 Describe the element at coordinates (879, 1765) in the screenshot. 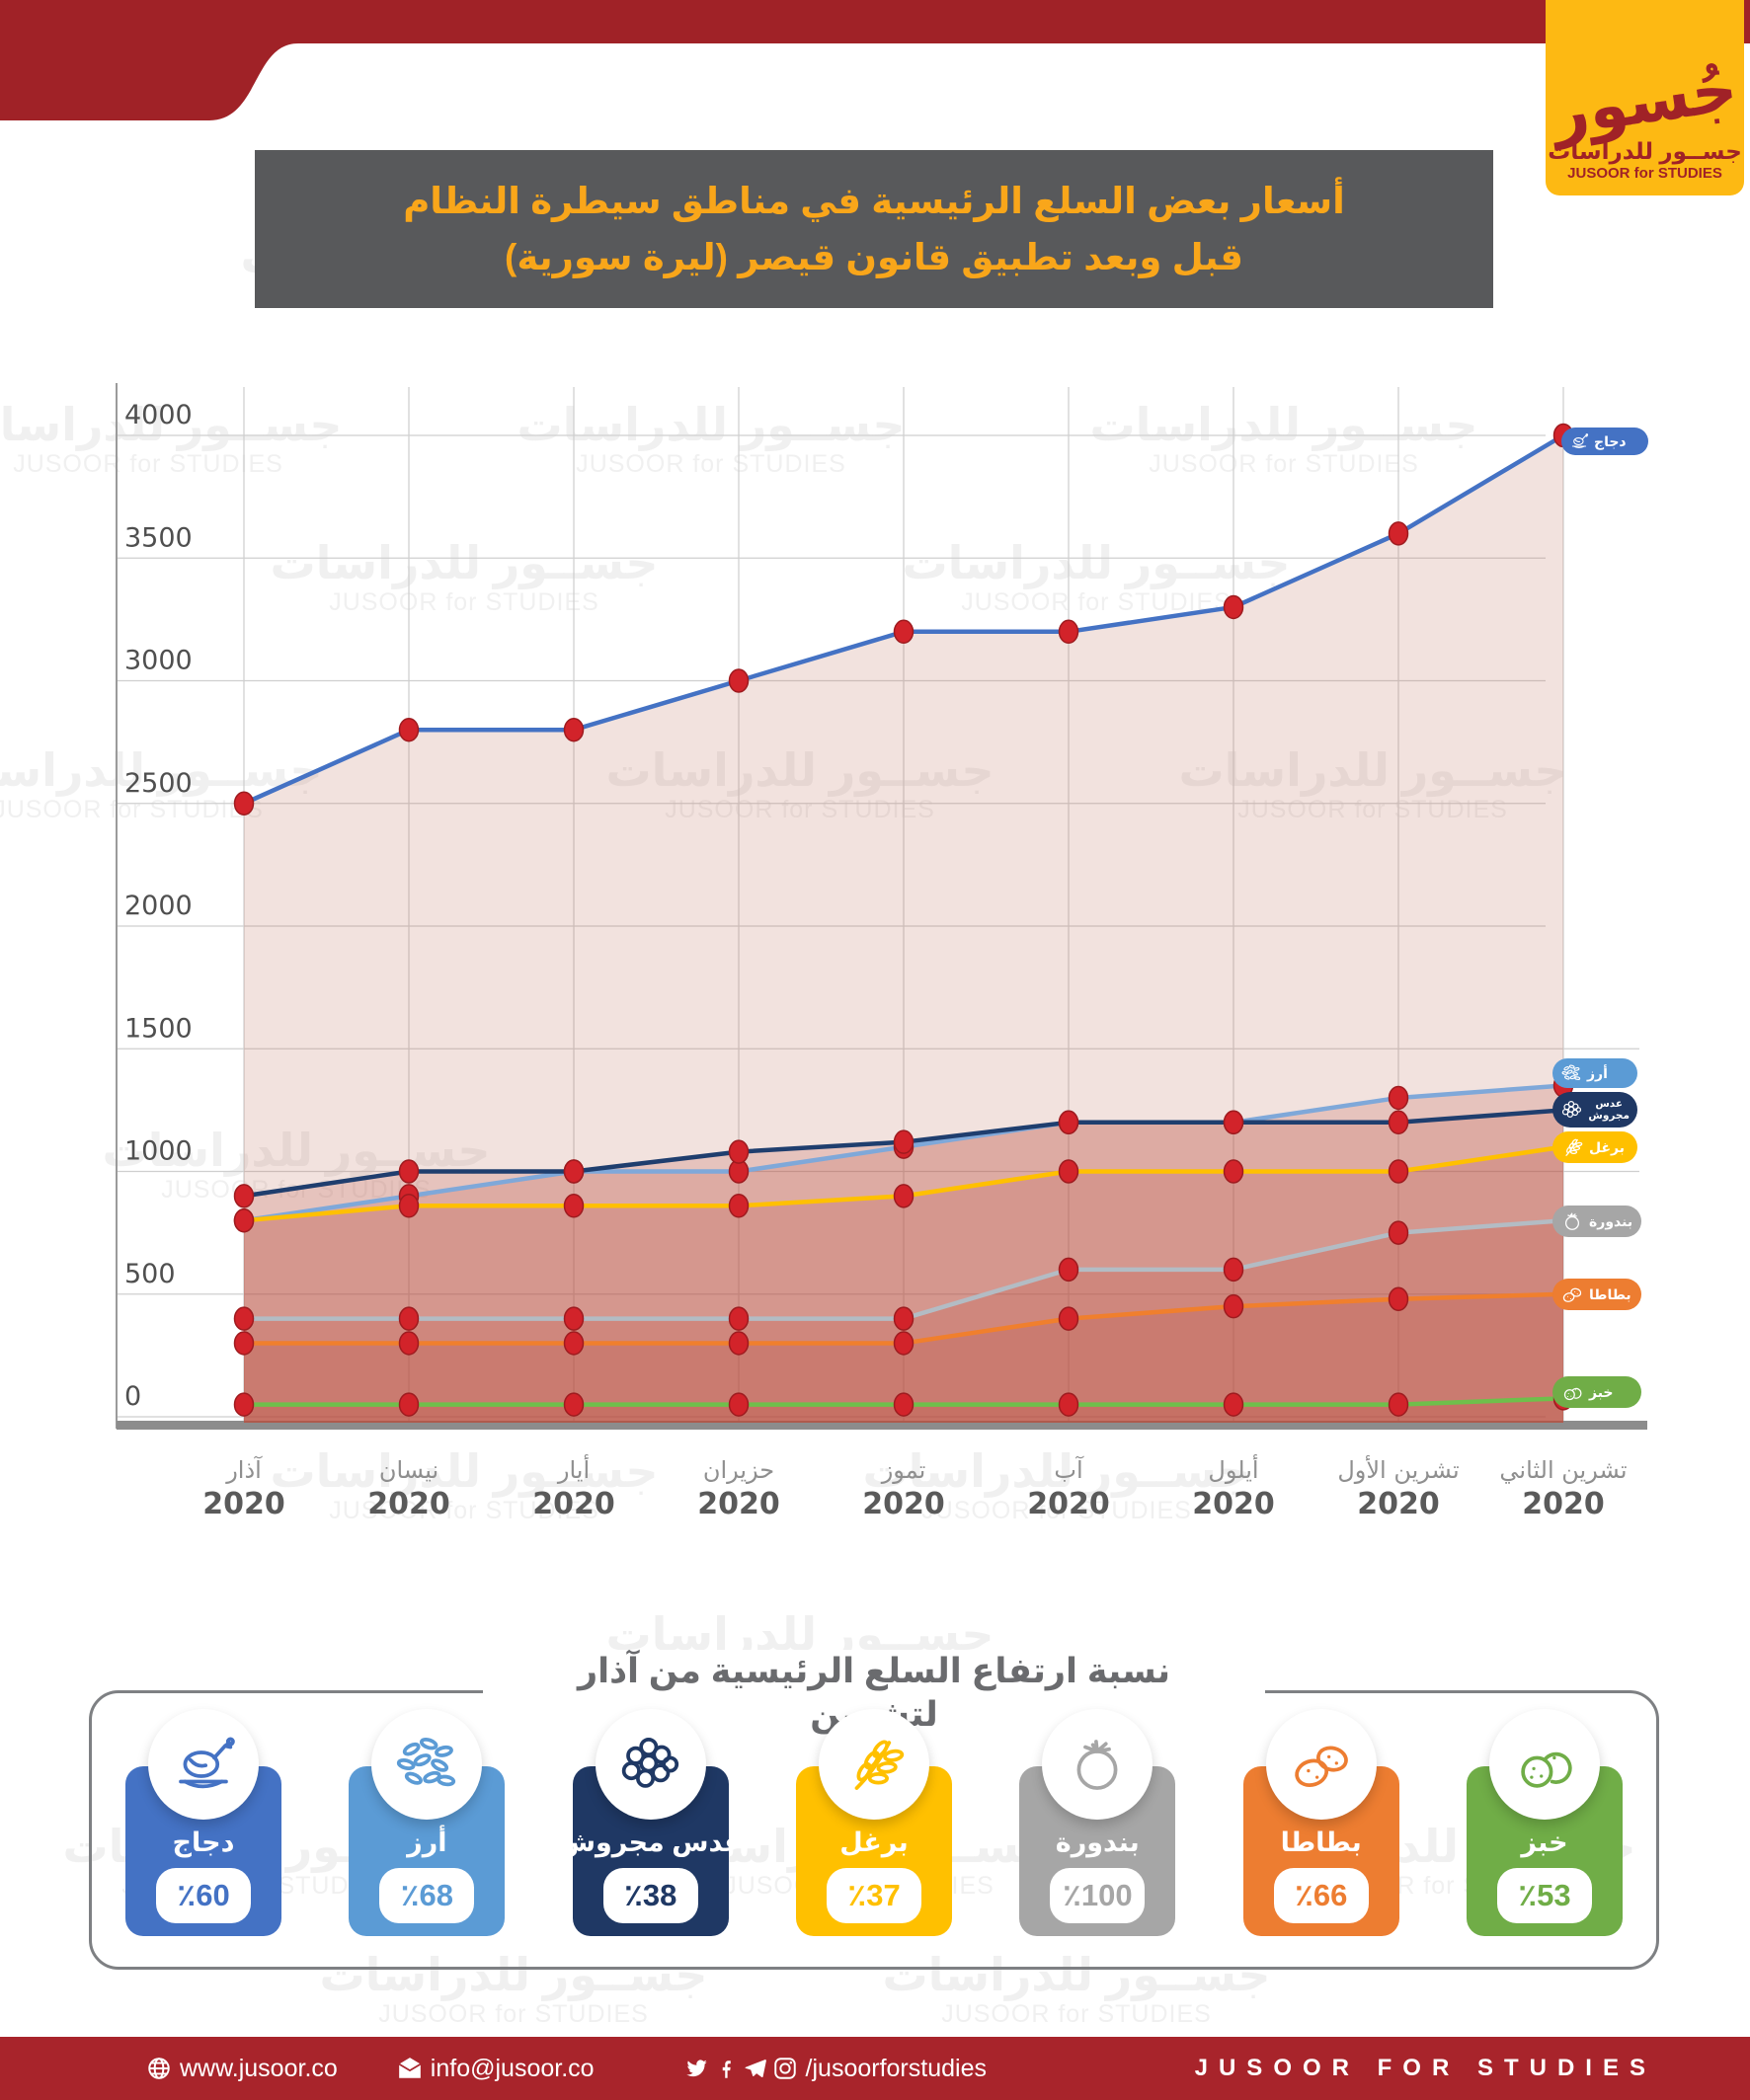

I see `bulgur-icon` at that location.